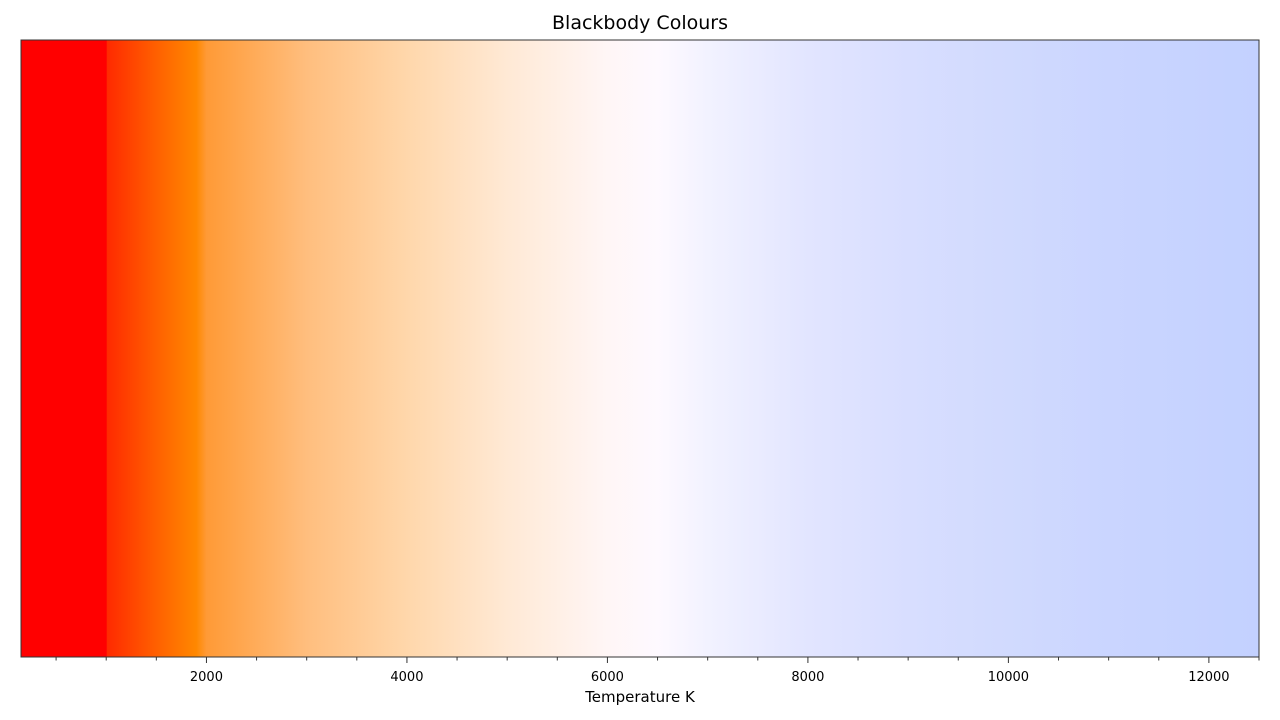 The image size is (1280, 720). I want to click on tick-label-12000: 12000, so click(1208, 677).